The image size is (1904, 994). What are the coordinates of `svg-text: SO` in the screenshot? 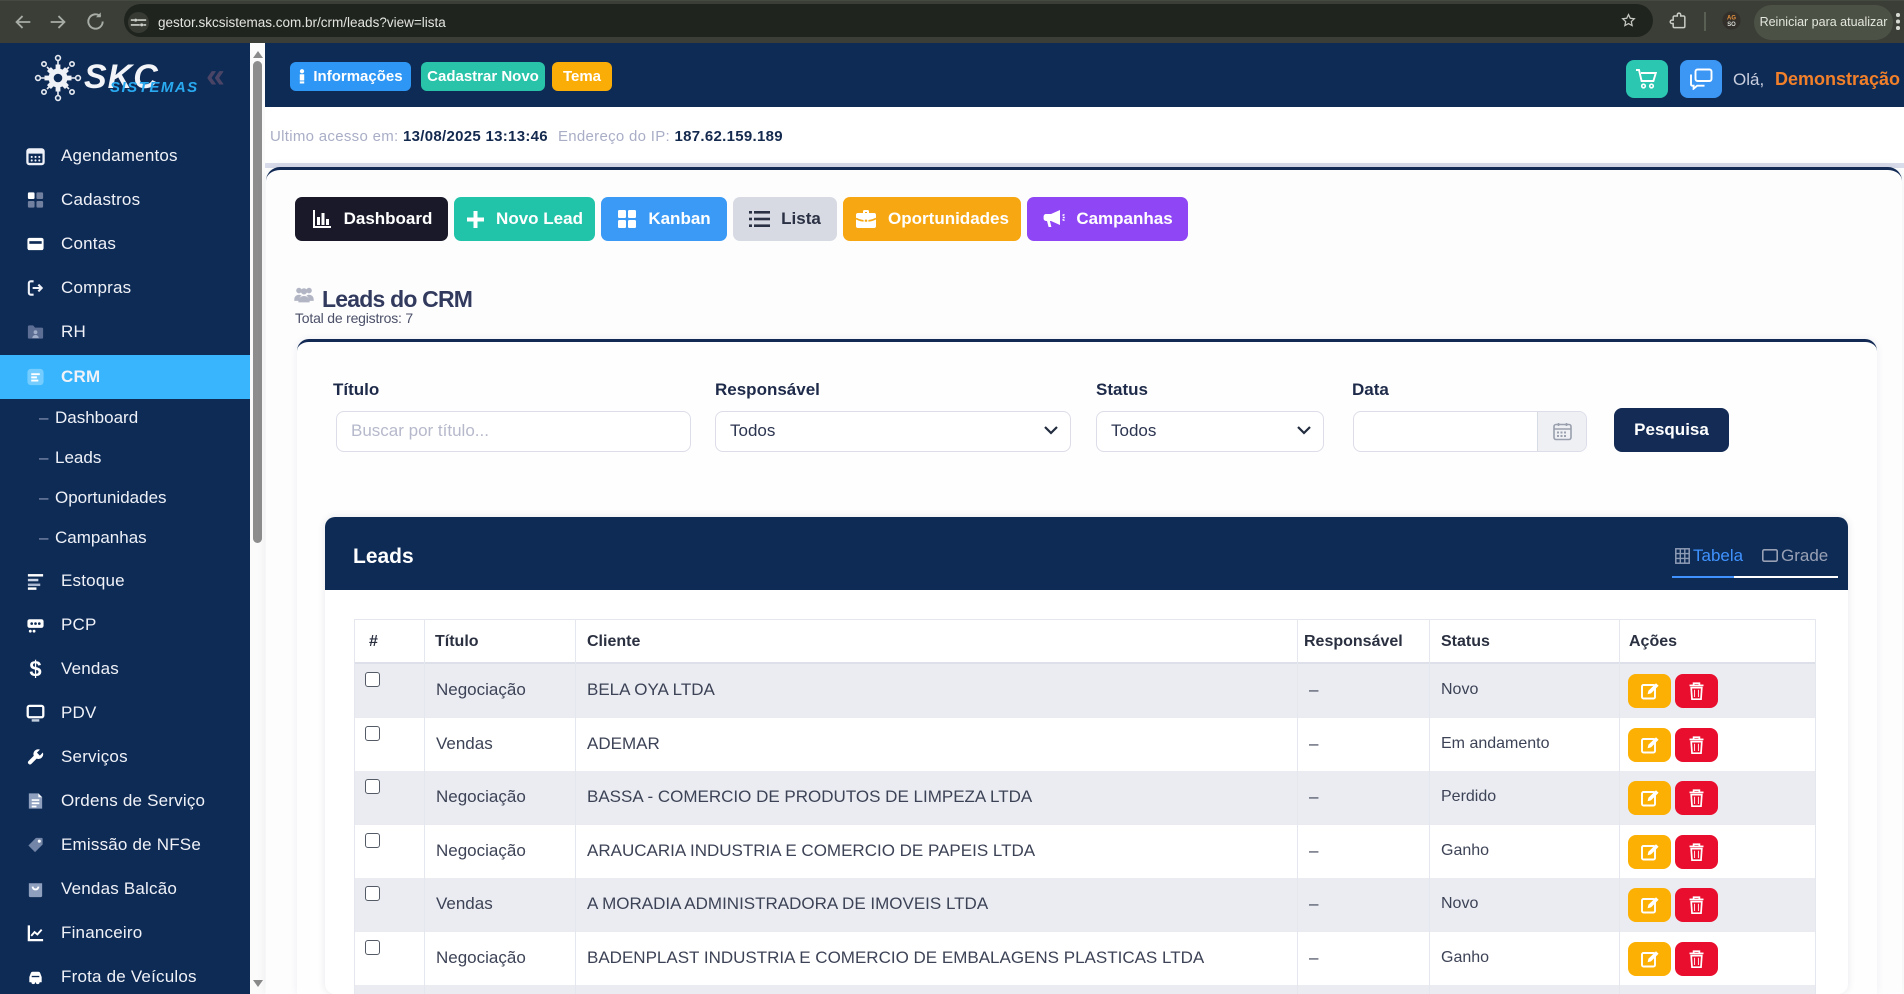 It's located at (1731, 25).